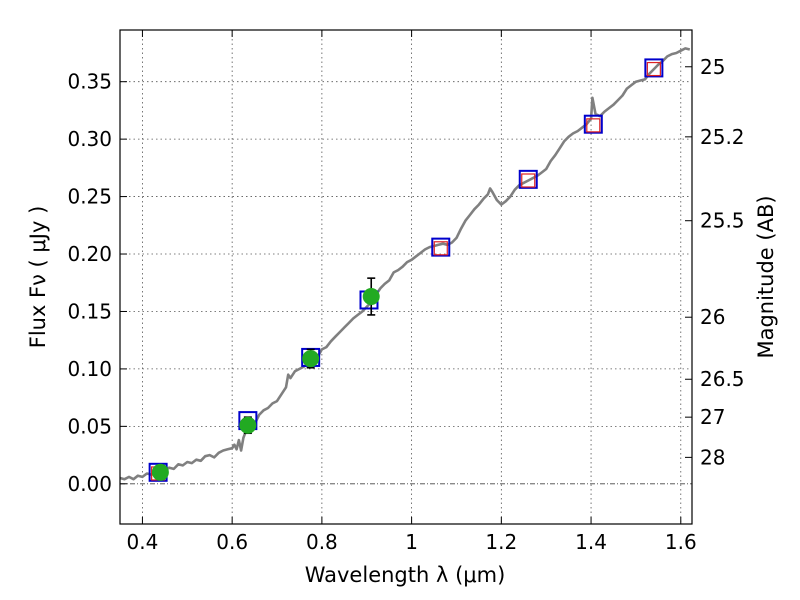  Describe the element at coordinates (712, 457) in the screenshot. I see `right-tick-label: 28` at that location.